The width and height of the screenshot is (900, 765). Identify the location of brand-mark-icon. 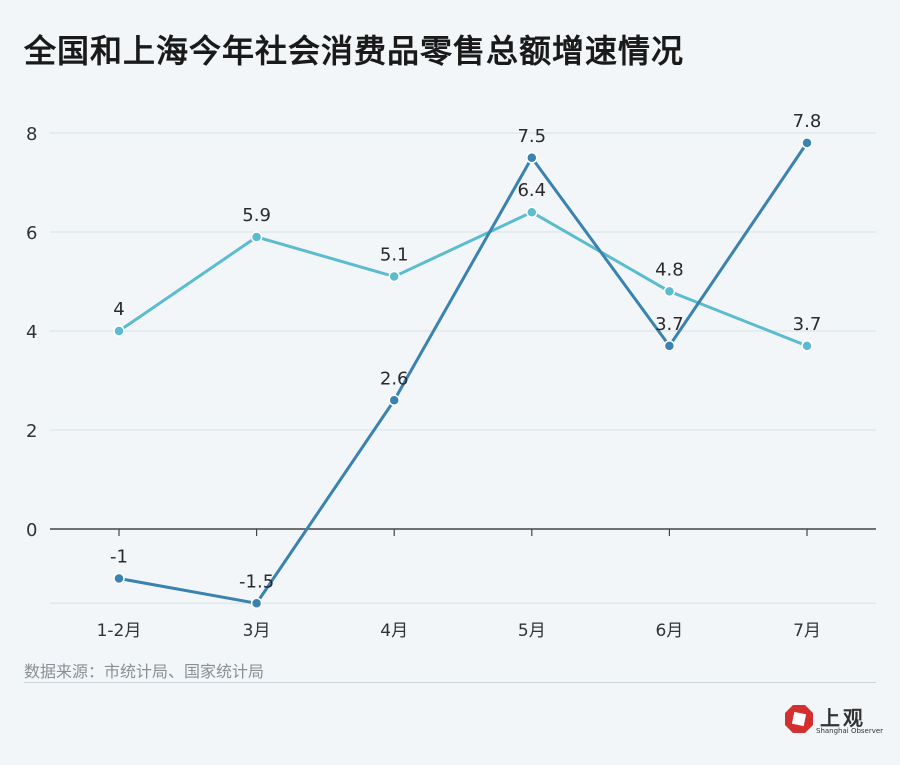
(799, 719).